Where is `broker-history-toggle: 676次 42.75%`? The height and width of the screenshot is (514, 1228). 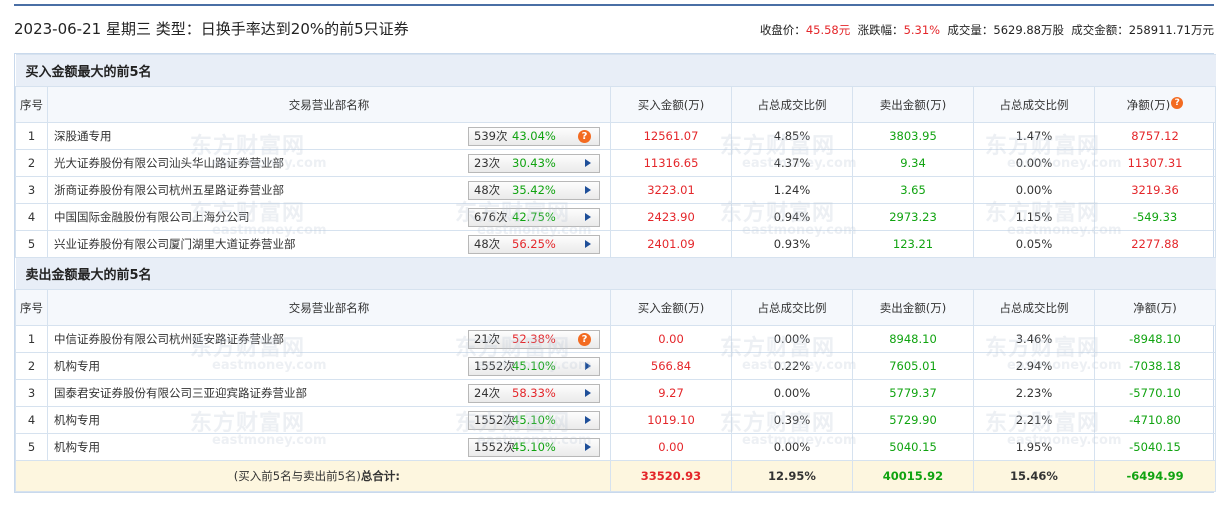
broker-history-toggle: 676次 42.75% is located at coordinates (534, 217).